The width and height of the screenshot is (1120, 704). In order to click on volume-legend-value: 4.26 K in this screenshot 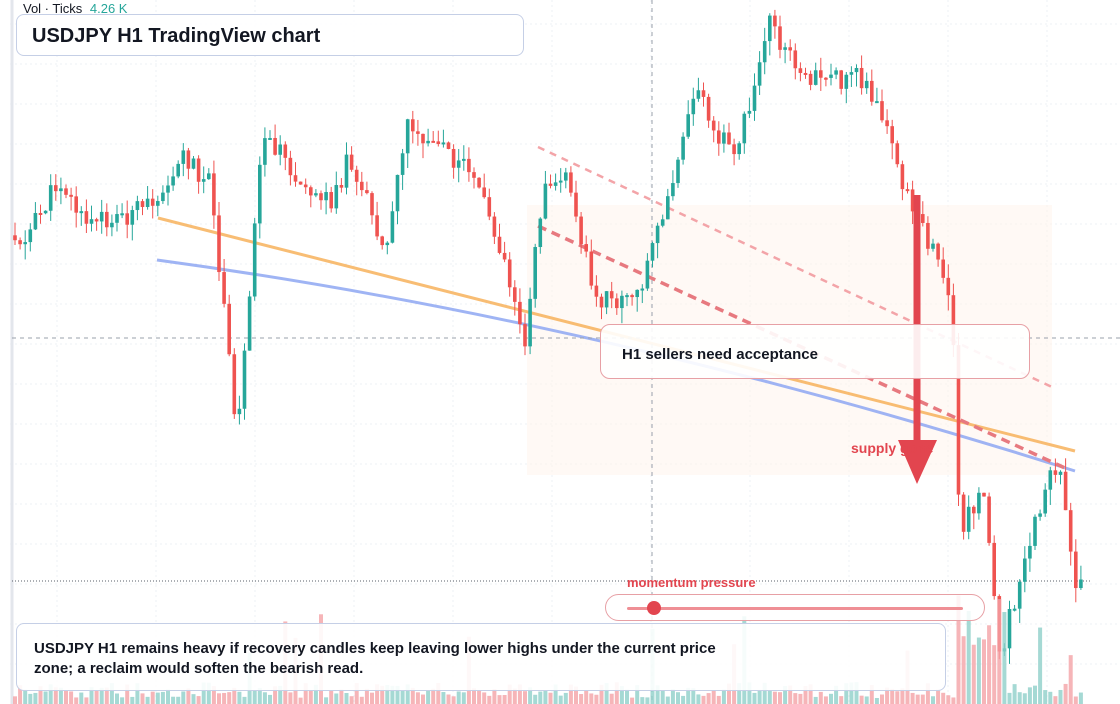, I will do `click(108, 8)`.